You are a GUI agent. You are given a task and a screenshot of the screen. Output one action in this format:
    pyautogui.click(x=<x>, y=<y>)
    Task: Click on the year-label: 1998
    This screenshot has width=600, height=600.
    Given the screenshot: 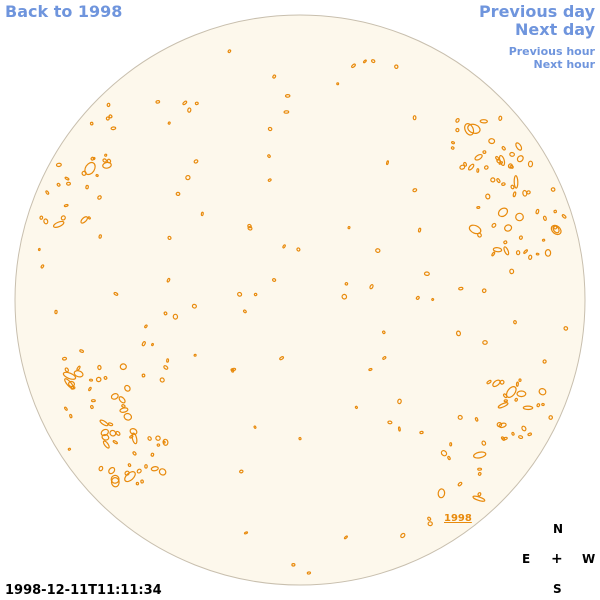 What is the action you would take?
    pyautogui.click(x=458, y=518)
    